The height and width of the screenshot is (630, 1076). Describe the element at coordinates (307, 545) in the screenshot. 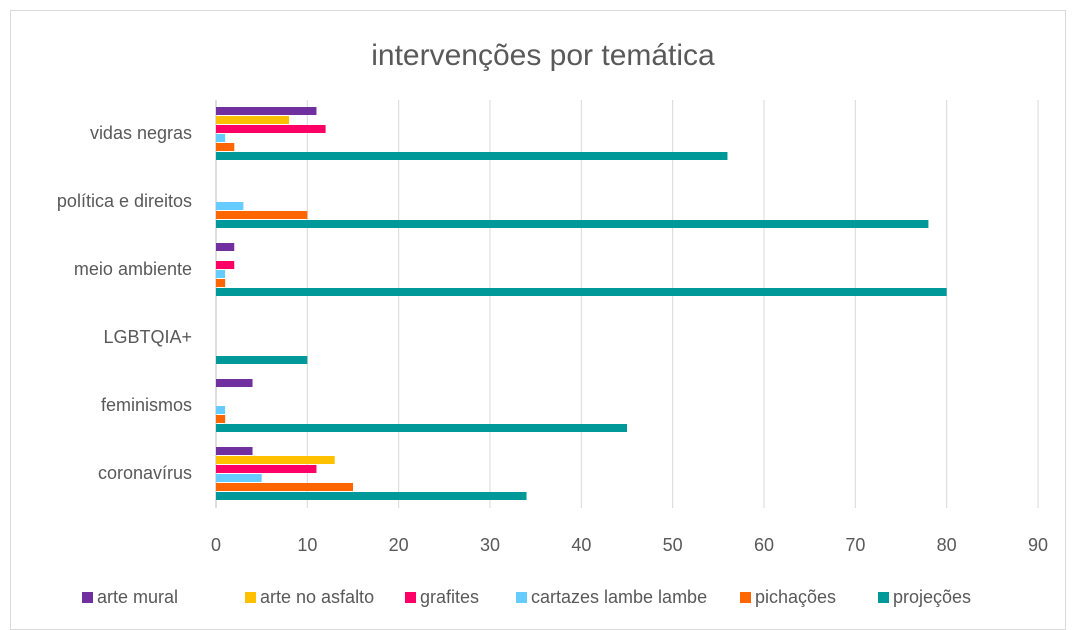

I see `x-tick-label: 10` at that location.